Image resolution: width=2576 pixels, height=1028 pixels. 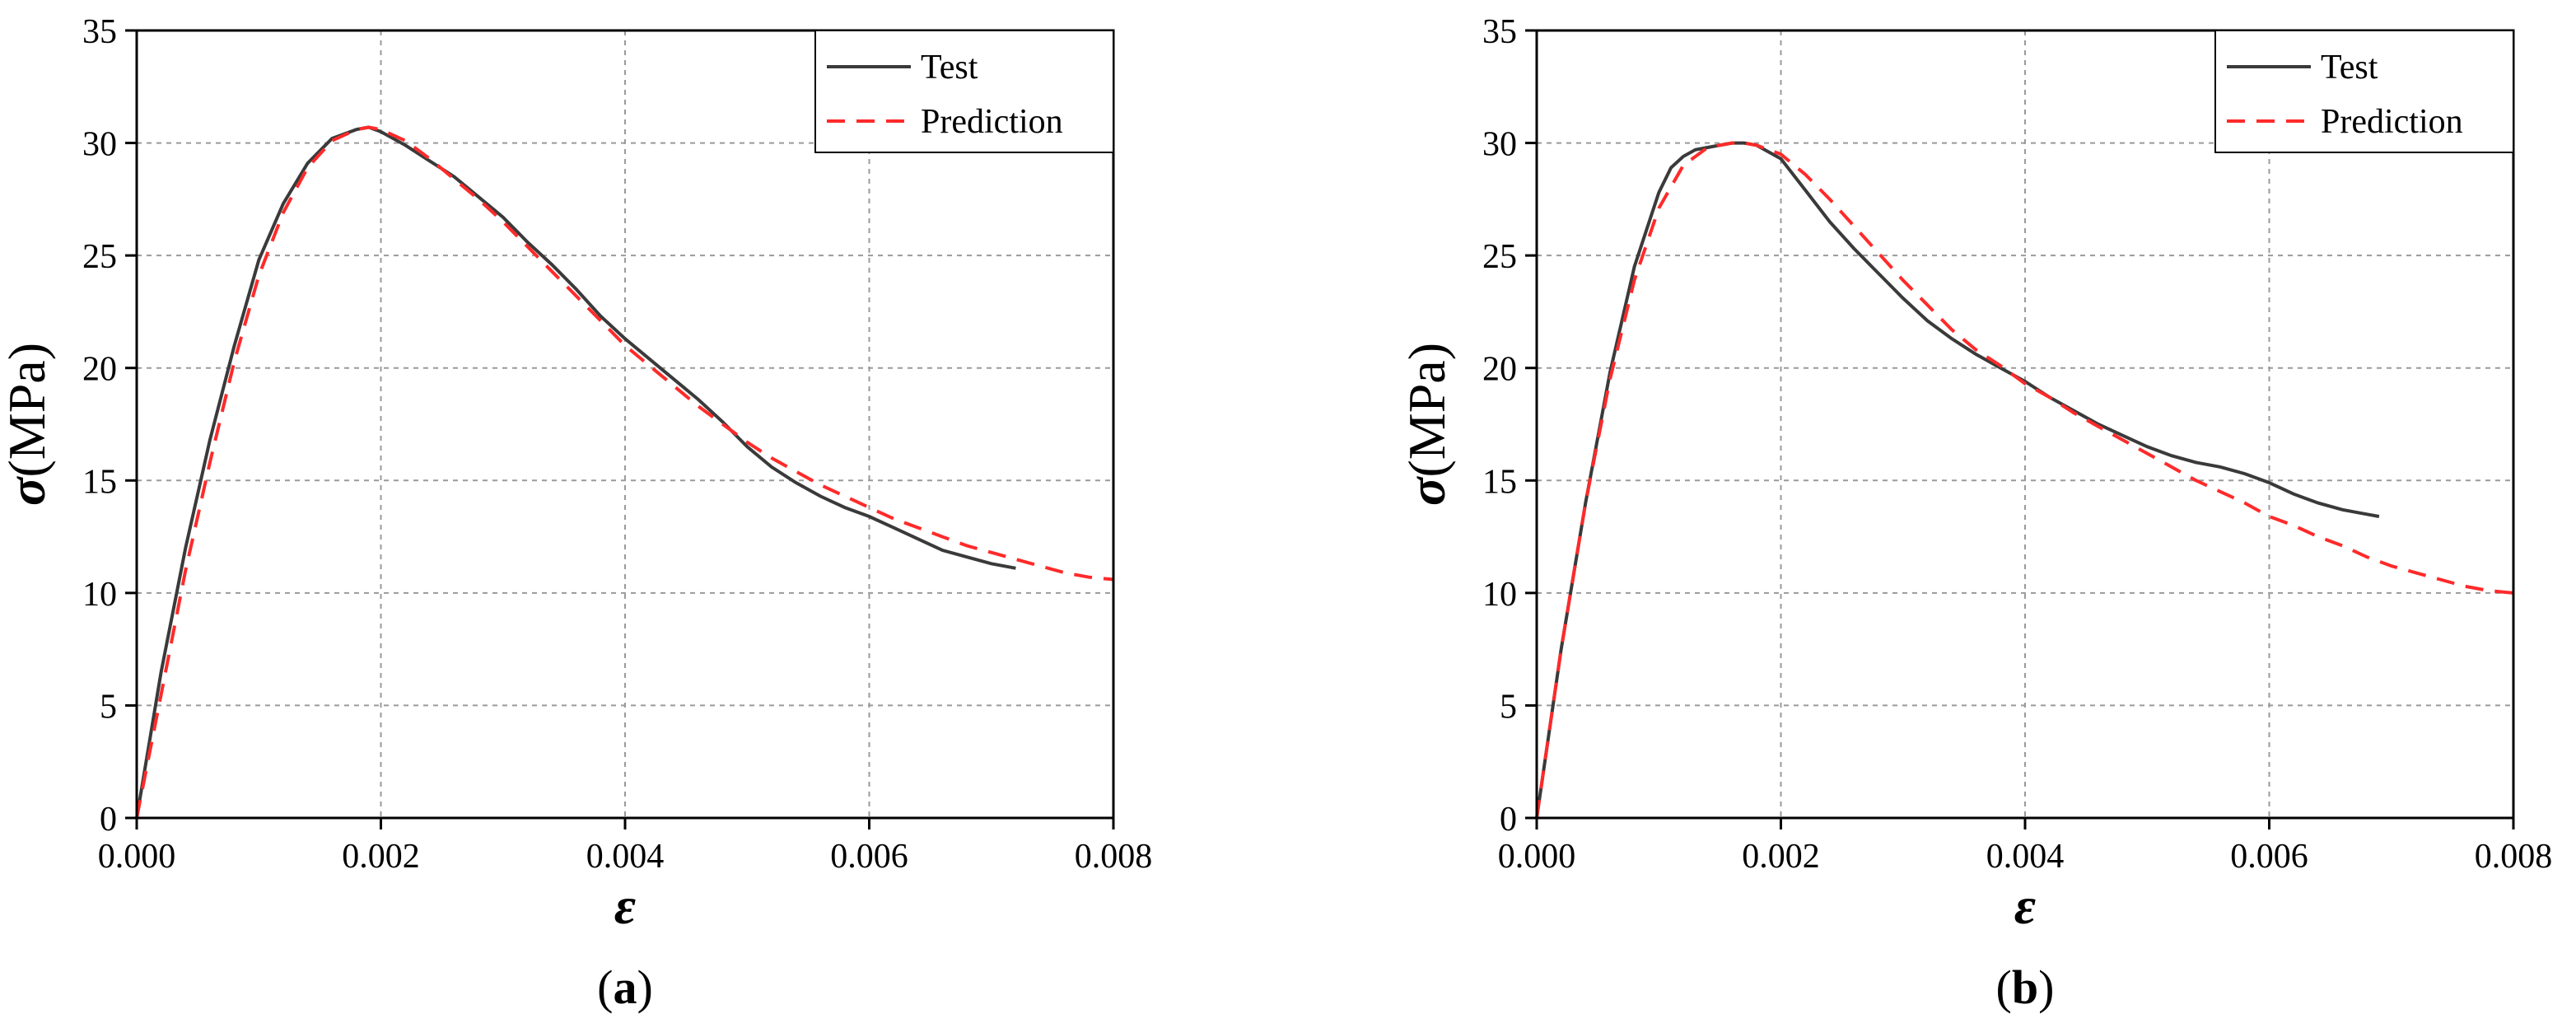 I want to click on panel-label-letter: b, so click(x=2025, y=987).